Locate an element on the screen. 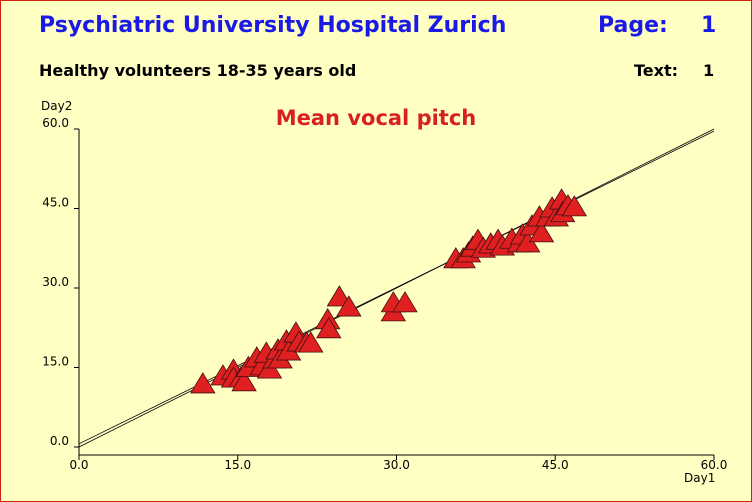 The height and width of the screenshot is (502, 752). page-label: Page: is located at coordinates (633, 25).